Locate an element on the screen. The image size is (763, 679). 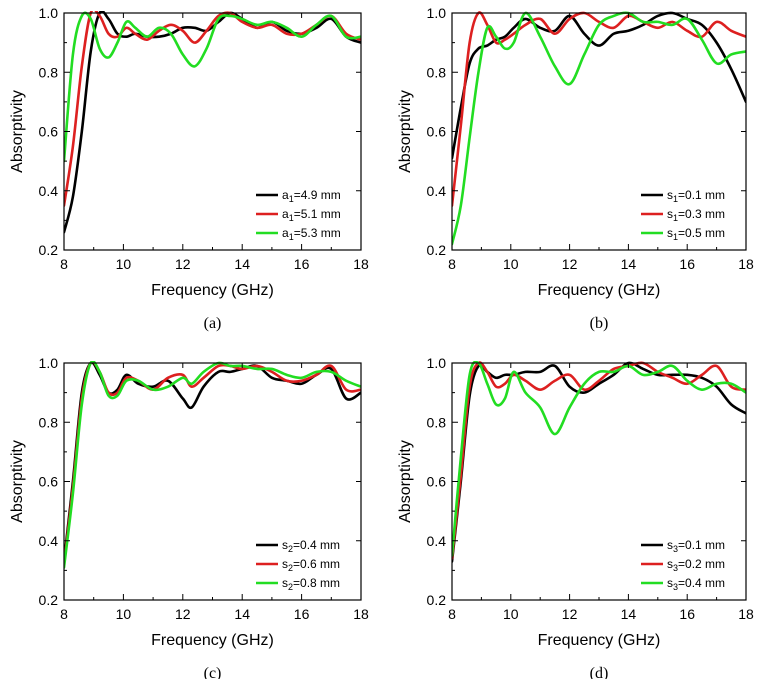
legend-entry: s2=0.6 mm is located at coordinates (311, 565).